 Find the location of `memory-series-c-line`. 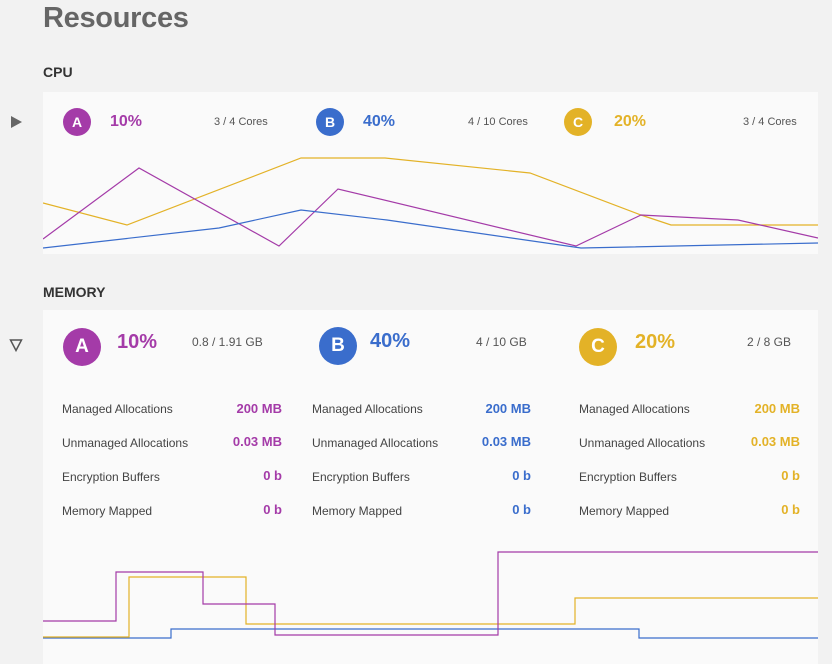

memory-series-c-line is located at coordinates (430, 607).